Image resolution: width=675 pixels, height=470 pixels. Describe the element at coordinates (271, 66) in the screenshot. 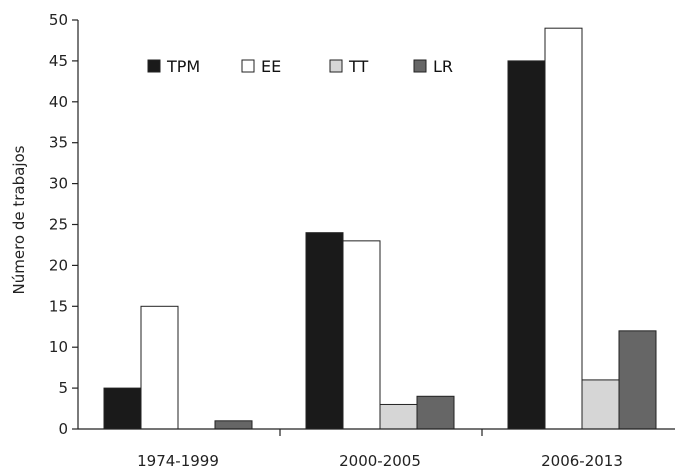

I see `legend-label-ee: EE` at that location.